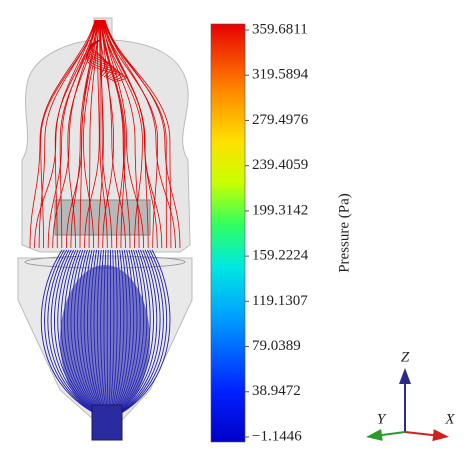 This screenshot has width=474, height=468. What do you see at coordinates (382, 419) in the screenshot?
I see `y-label: Y` at bounding box center [382, 419].